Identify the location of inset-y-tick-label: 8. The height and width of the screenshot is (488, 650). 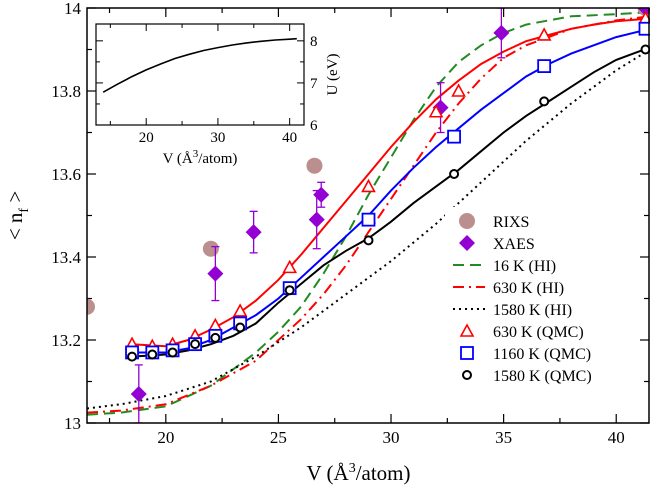
(314, 42).